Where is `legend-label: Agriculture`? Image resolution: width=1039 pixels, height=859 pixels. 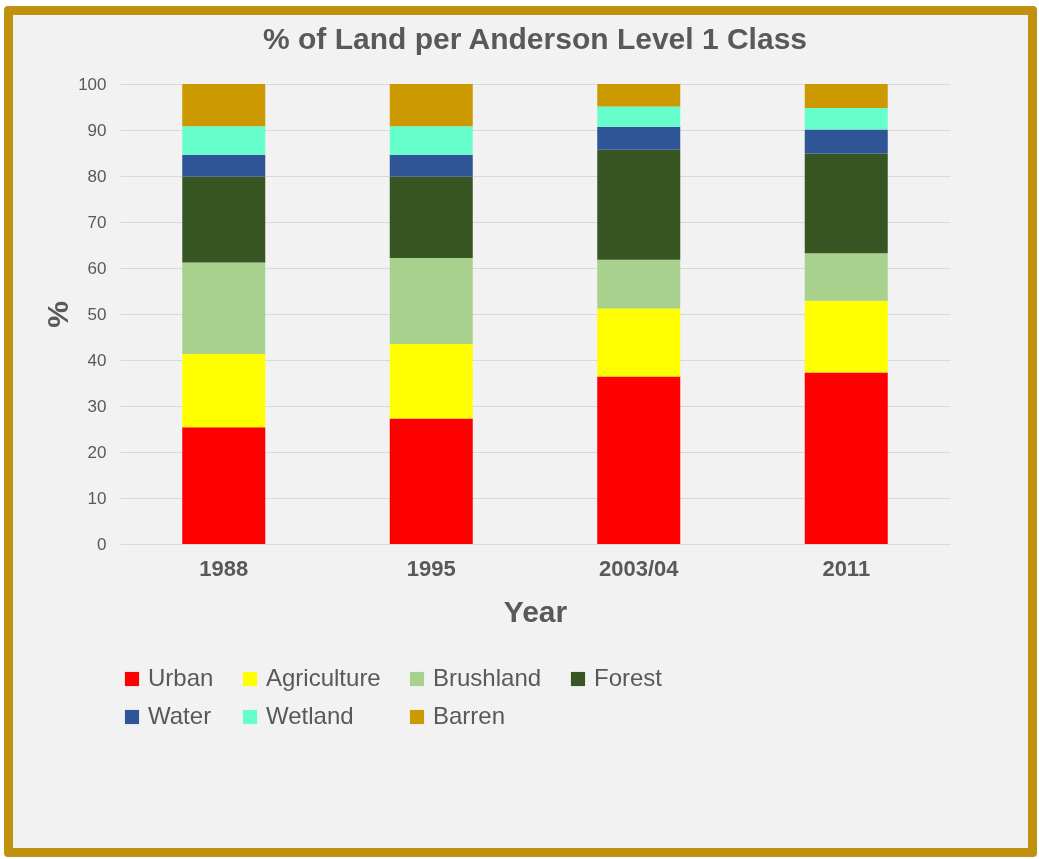
legend-label: Agriculture is located at coordinates (323, 677).